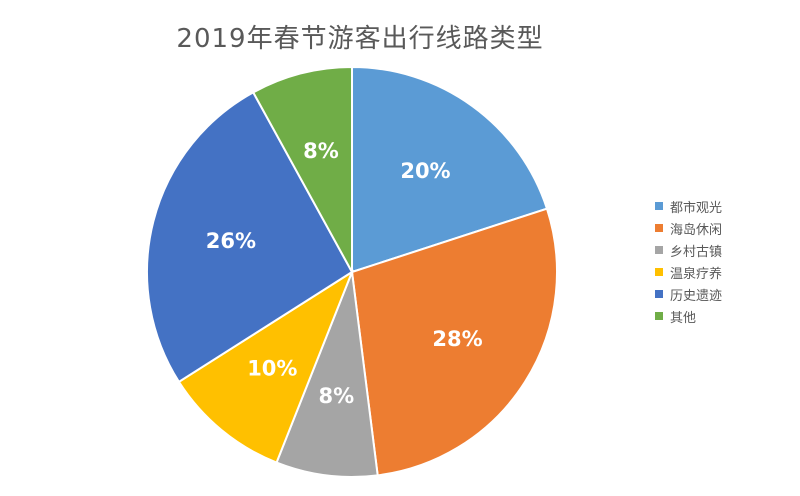  I want to click on legend-label: 乡村古镇, so click(696, 252).